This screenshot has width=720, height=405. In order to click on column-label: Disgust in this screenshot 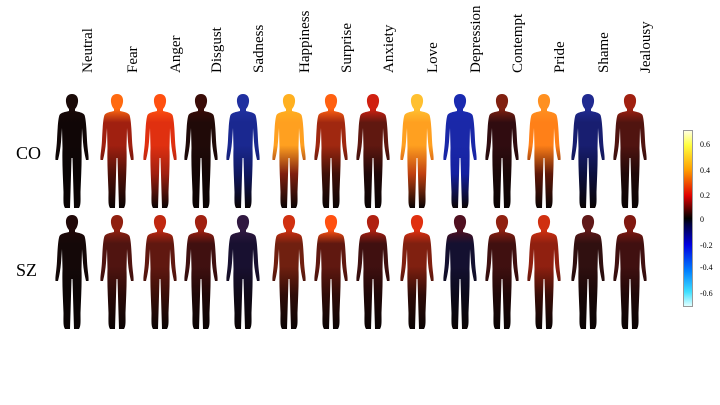, I will do `click(212, 45)`.